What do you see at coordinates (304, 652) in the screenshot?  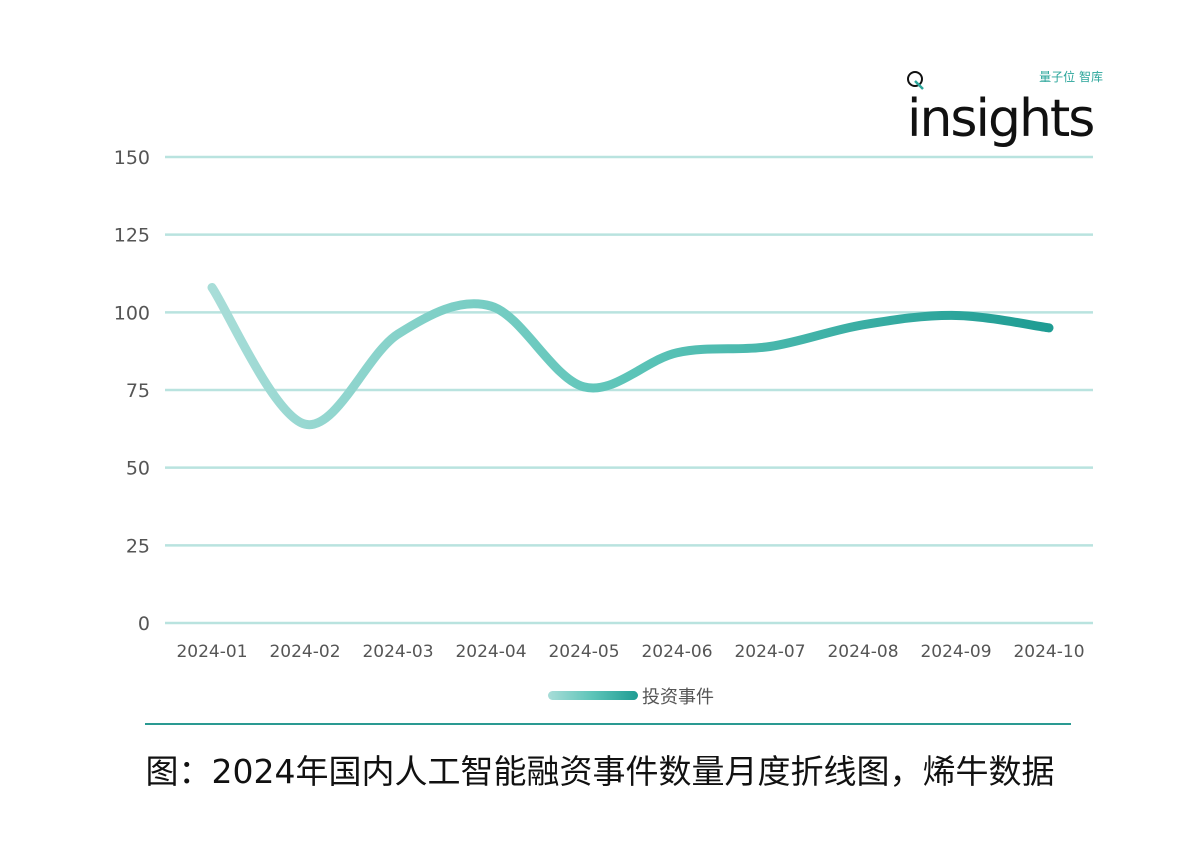 I see `x-tick-label: 2024-02` at bounding box center [304, 652].